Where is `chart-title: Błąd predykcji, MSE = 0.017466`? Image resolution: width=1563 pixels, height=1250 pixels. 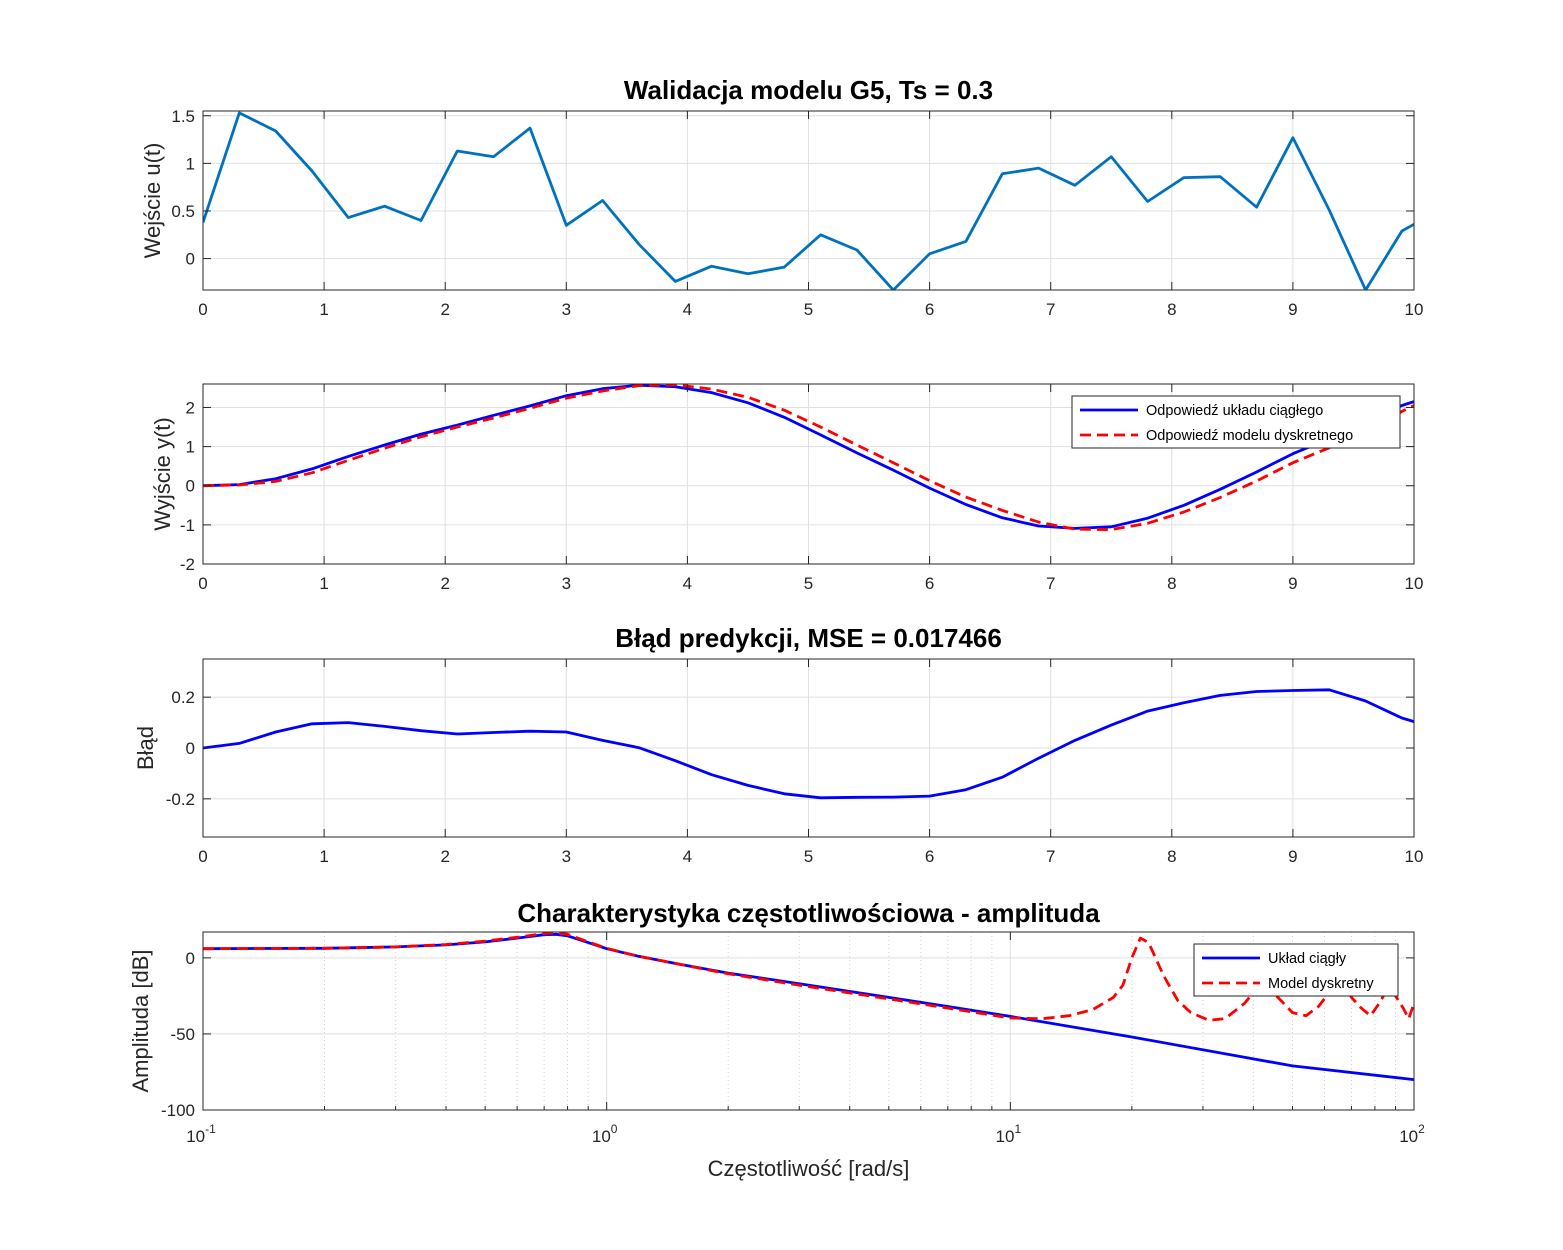 chart-title: Błąd predykcji, MSE = 0.017466 is located at coordinates (808, 638).